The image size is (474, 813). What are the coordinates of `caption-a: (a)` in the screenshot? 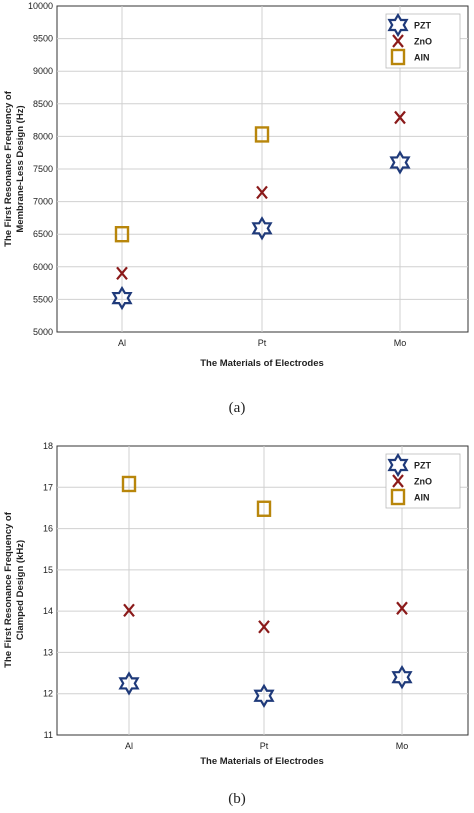 It's located at (237, 408).